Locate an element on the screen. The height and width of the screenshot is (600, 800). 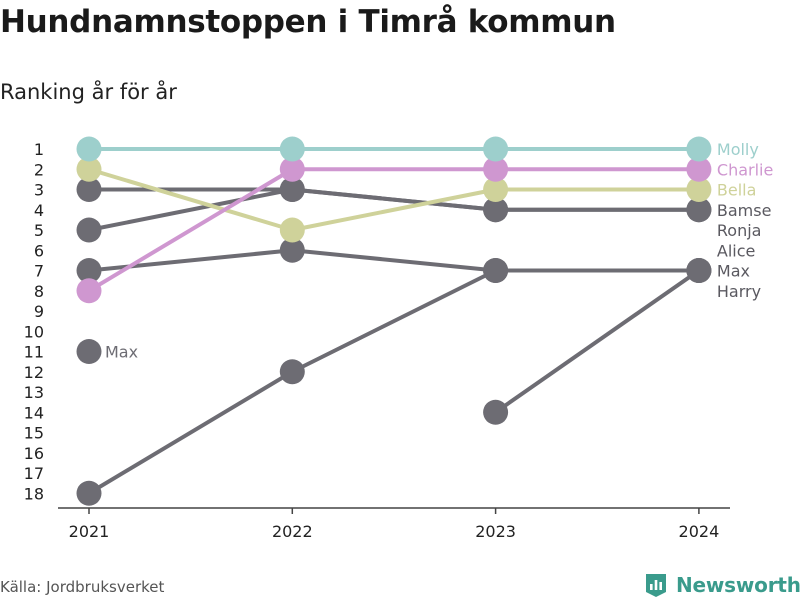
x-tick-label: 2024 is located at coordinates (699, 531).